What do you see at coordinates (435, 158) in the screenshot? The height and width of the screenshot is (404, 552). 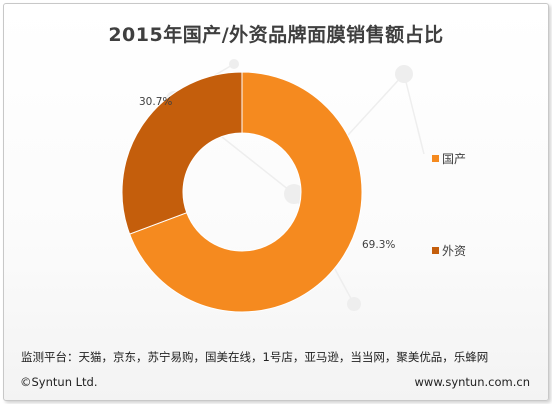 I see `legend-swatch-domestic` at bounding box center [435, 158].